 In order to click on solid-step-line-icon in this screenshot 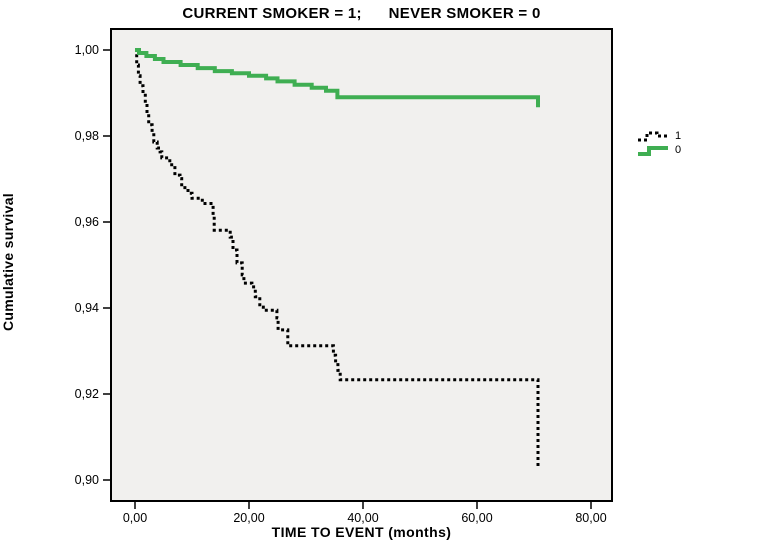, I will do `click(653, 151)`.